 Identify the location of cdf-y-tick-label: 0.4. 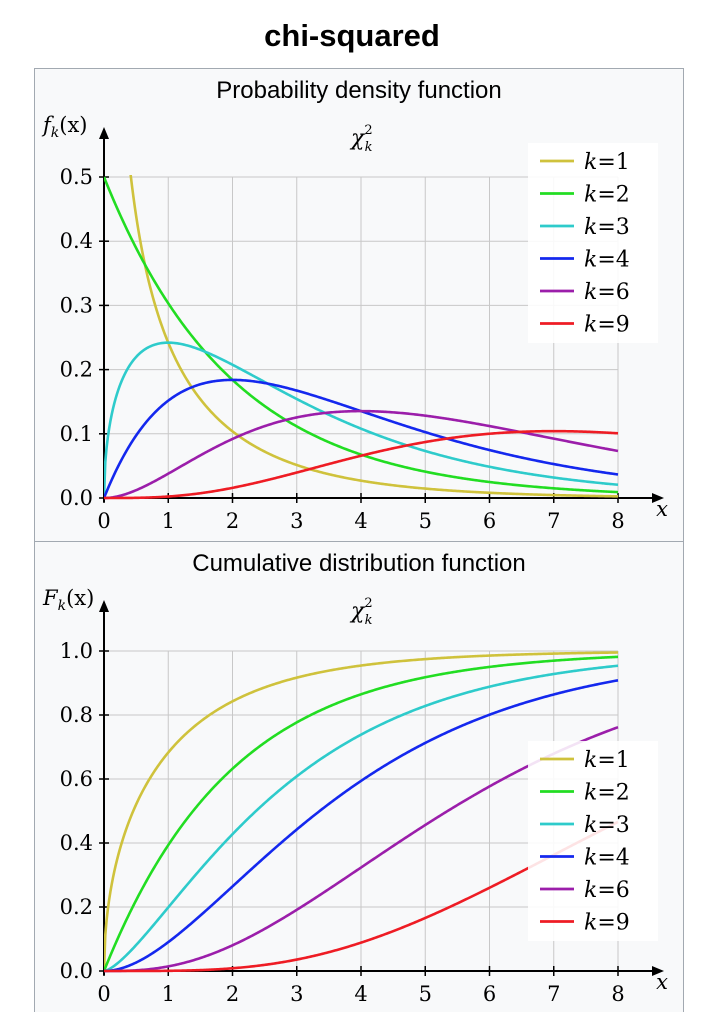
(76, 843).